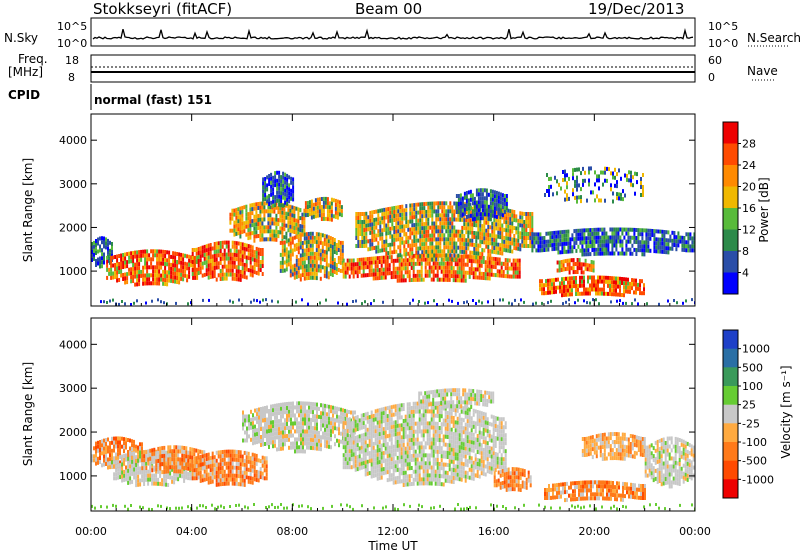 The image size is (800, 554). Describe the element at coordinates (389, 9) in the screenshot. I see `beam-label: Beam 00` at that location.